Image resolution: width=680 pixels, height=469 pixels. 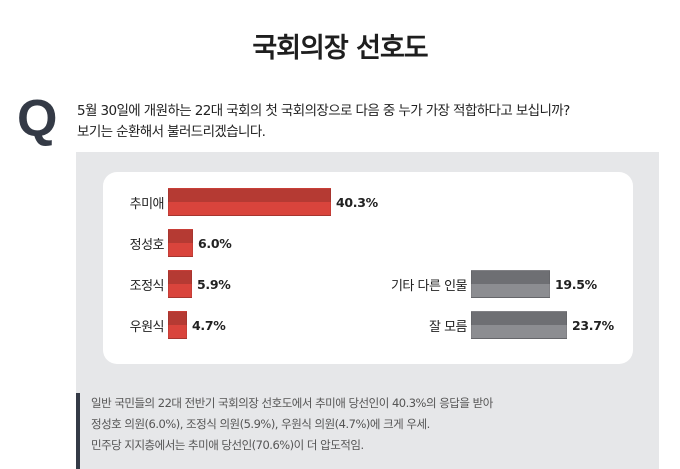 I want to click on bar-value: 6.0%, so click(x=215, y=243).